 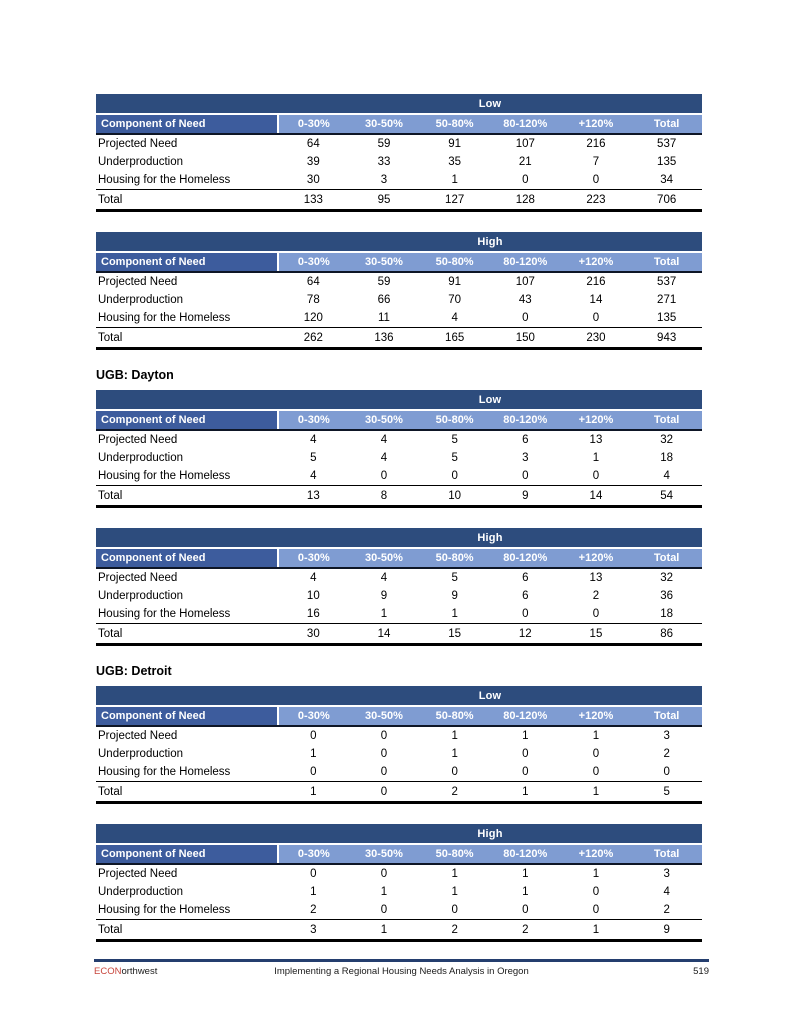 I want to click on table-row: Housing for the Homeless 2 0 0 0 0 2, so click(x=399, y=910).